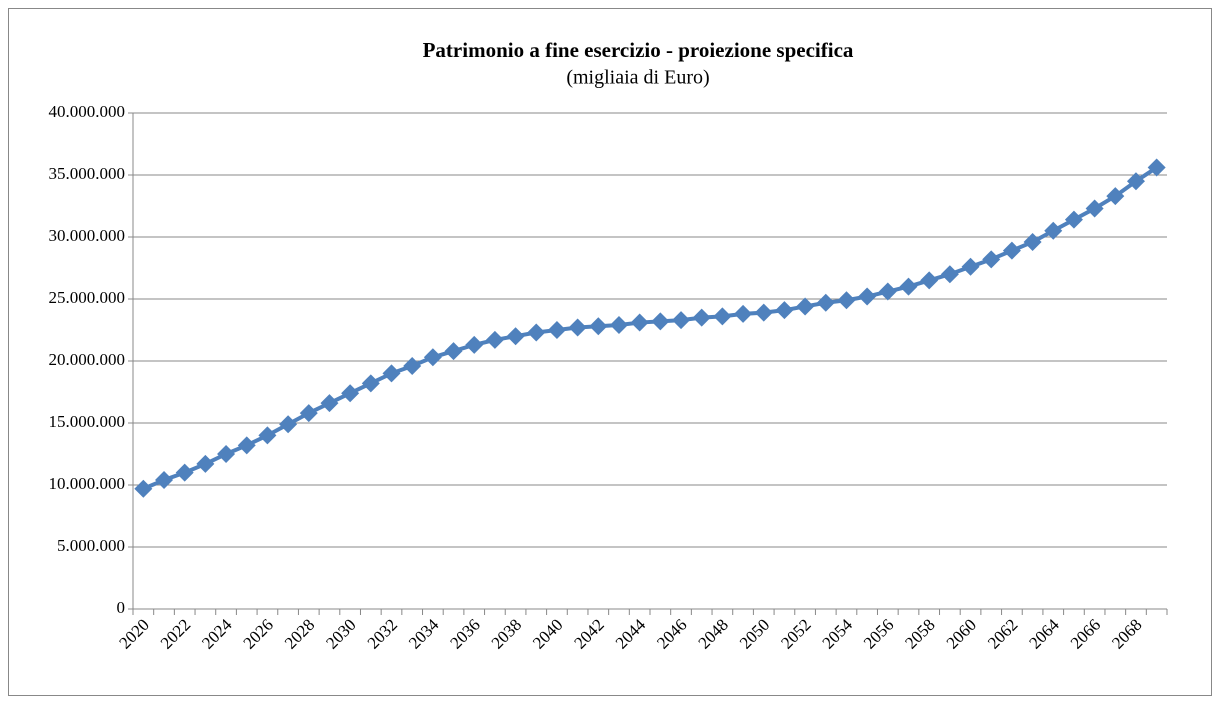 The image size is (1220, 704). What do you see at coordinates (87, 359) in the screenshot?
I see `y-tick-label: 20.000.000` at bounding box center [87, 359].